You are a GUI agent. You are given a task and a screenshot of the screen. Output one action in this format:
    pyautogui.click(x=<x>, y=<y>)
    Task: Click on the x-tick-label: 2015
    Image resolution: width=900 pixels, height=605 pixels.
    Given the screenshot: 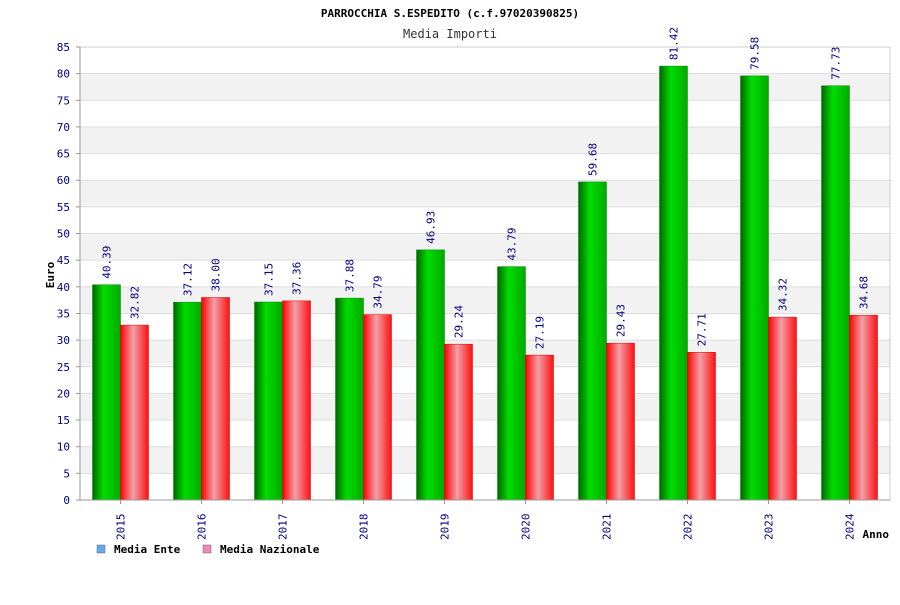 What is the action you would take?
    pyautogui.click(x=121, y=527)
    